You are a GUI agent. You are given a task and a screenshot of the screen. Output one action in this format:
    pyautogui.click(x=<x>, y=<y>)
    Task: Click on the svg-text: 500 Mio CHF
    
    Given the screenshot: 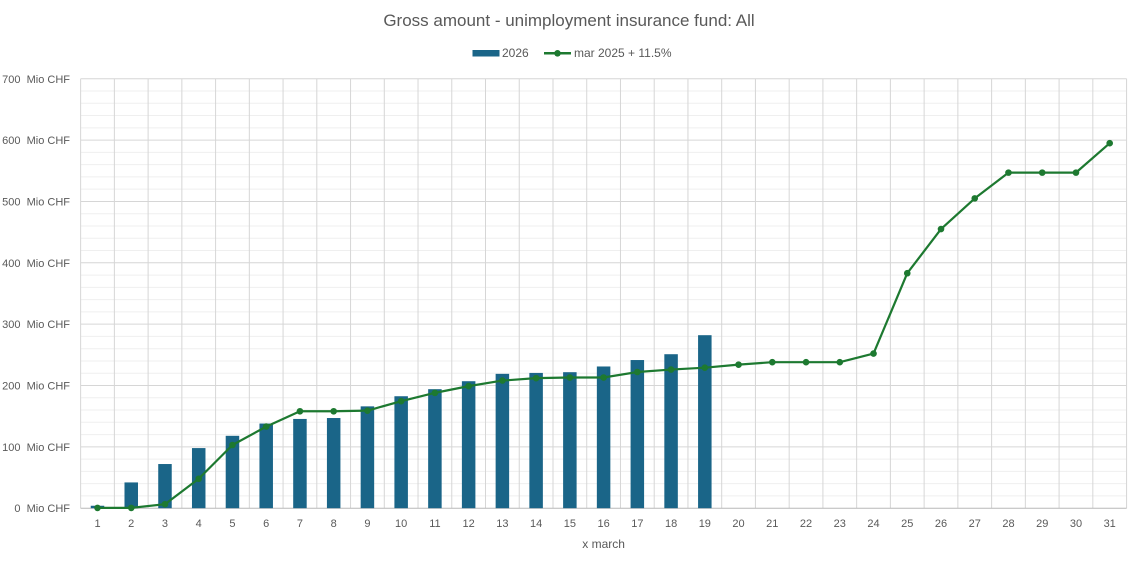 What is the action you would take?
    pyautogui.click(x=36, y=202)
    